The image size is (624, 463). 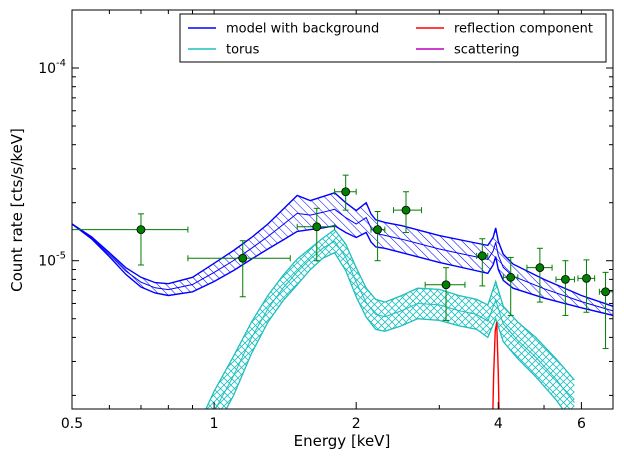 I want to click on x-tick-label: 6, so click(x=581, y=424).